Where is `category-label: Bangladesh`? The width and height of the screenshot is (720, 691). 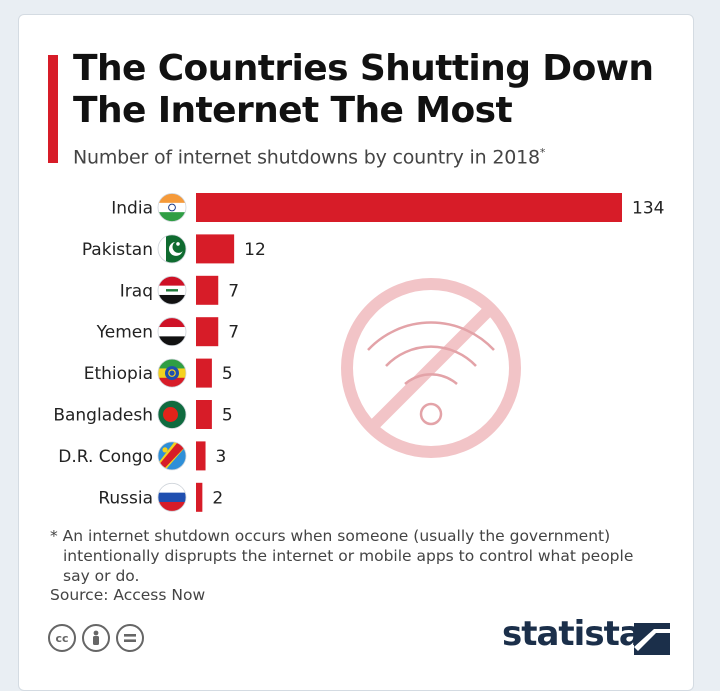 category-label: Bangladesh is located at coordinates (103, 416).